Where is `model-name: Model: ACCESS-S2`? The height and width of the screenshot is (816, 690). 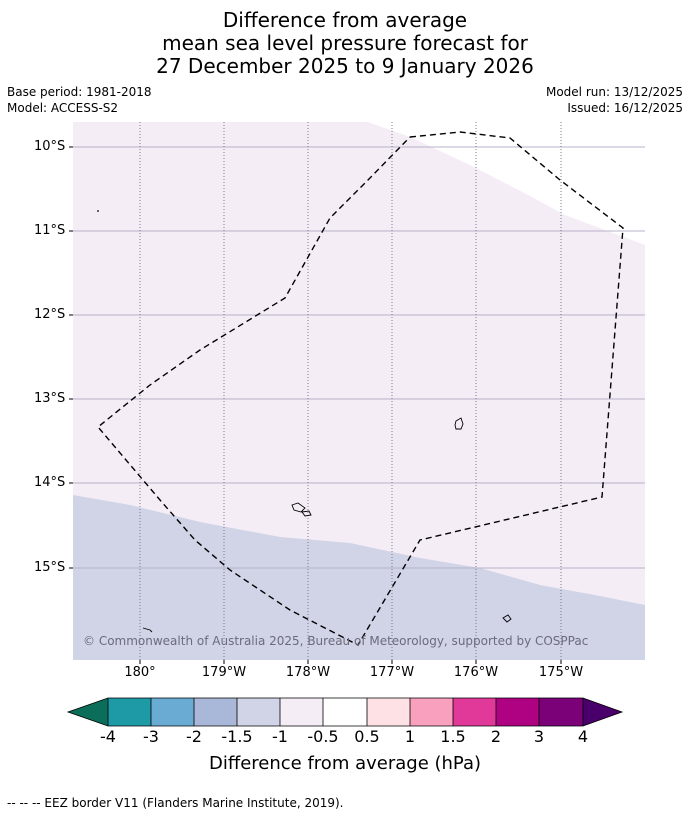
model-name: Model: ACCESS-S2 is located at coordinates (63, 108).